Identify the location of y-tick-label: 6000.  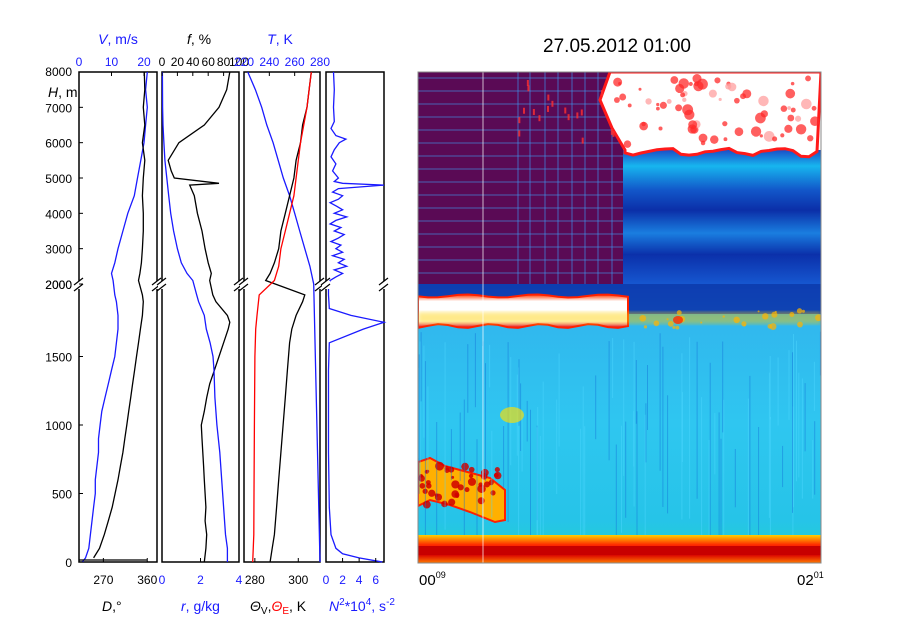
(58, 144).